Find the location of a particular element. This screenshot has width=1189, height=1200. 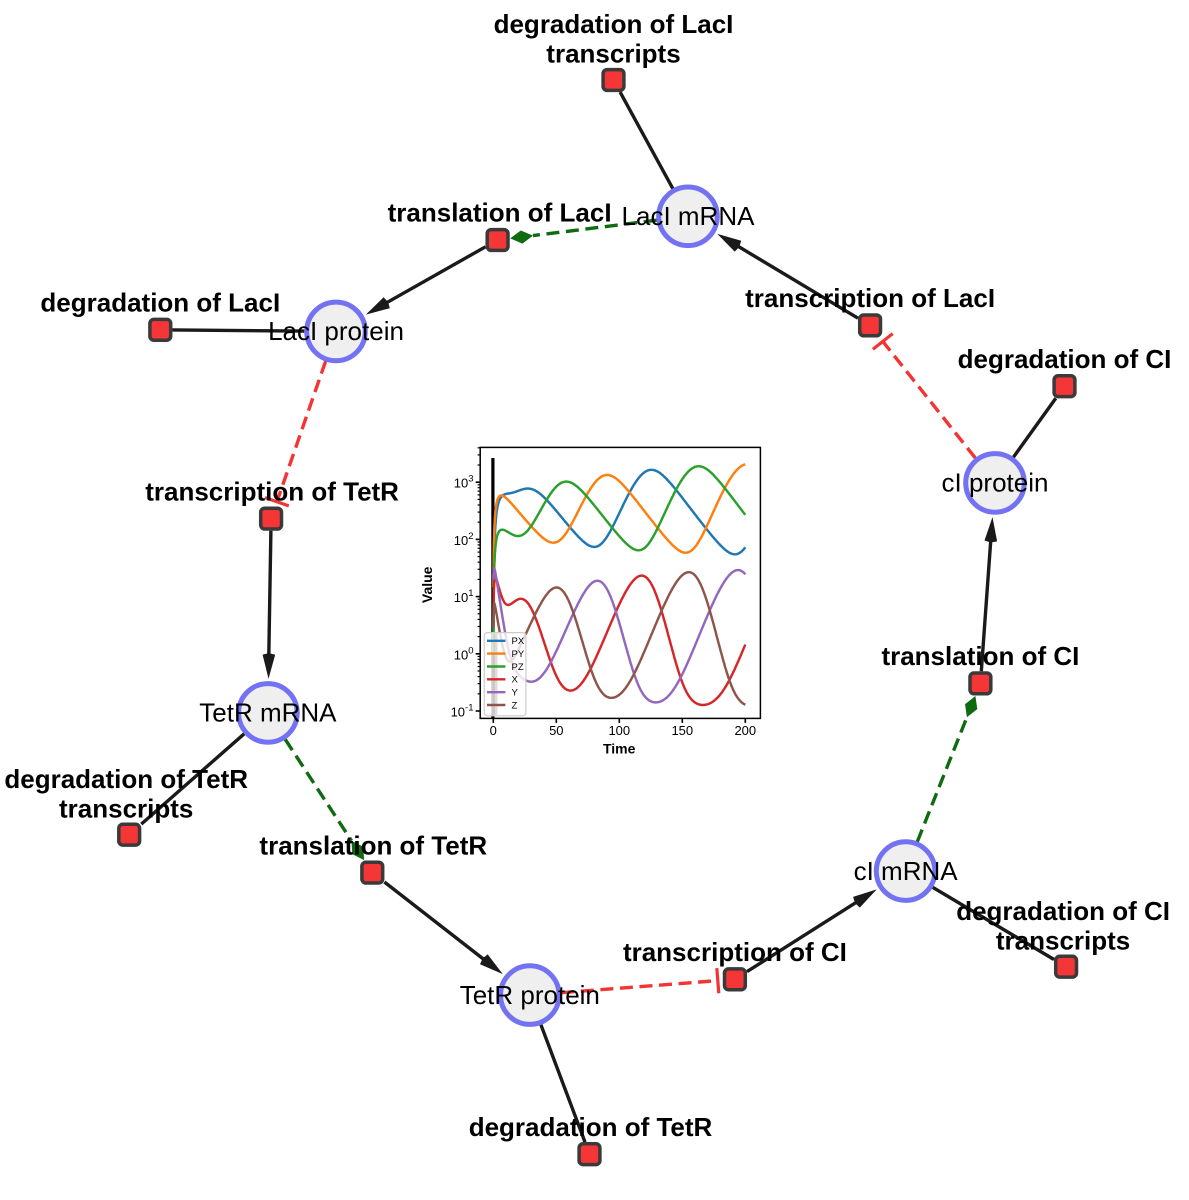

svg-text: X is located at coordinates (515, 680).